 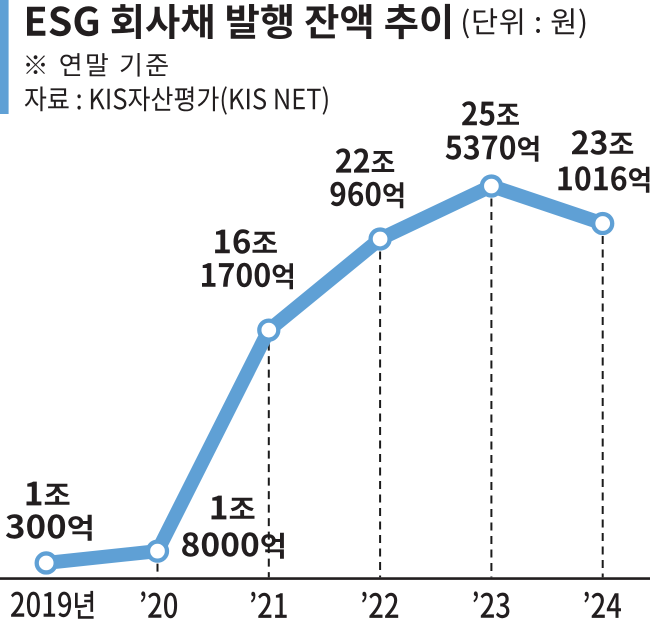 What do you see at coordinates (176, 100) in the screenshot?
I see `source-glyphs` at bounding box center [176, 100].